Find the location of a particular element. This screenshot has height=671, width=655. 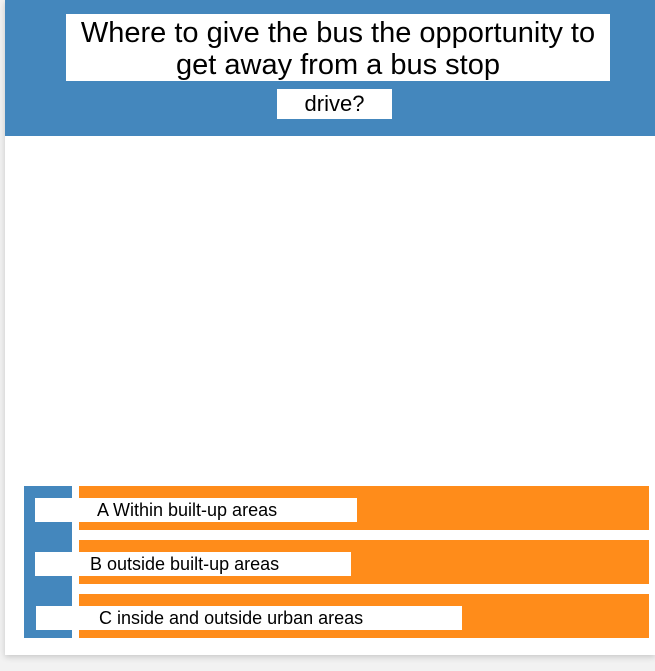

answer-option-c: C inside and outside urban areas is located at coordinates (339, 616).